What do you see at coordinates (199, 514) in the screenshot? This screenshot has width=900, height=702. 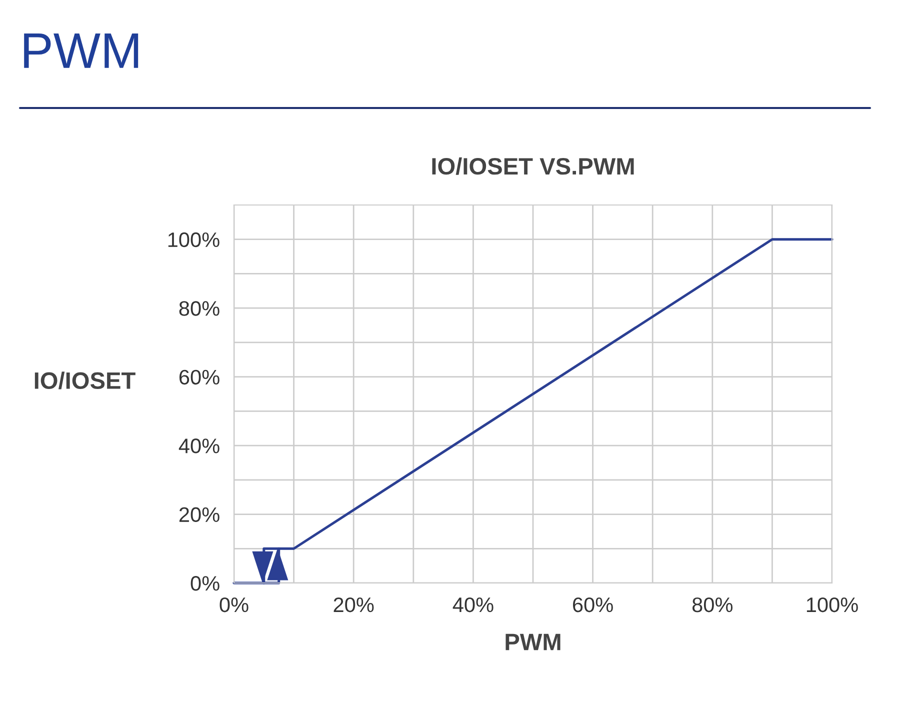 I see `y-tick-label: 20%` at bounding box center [199, 514].